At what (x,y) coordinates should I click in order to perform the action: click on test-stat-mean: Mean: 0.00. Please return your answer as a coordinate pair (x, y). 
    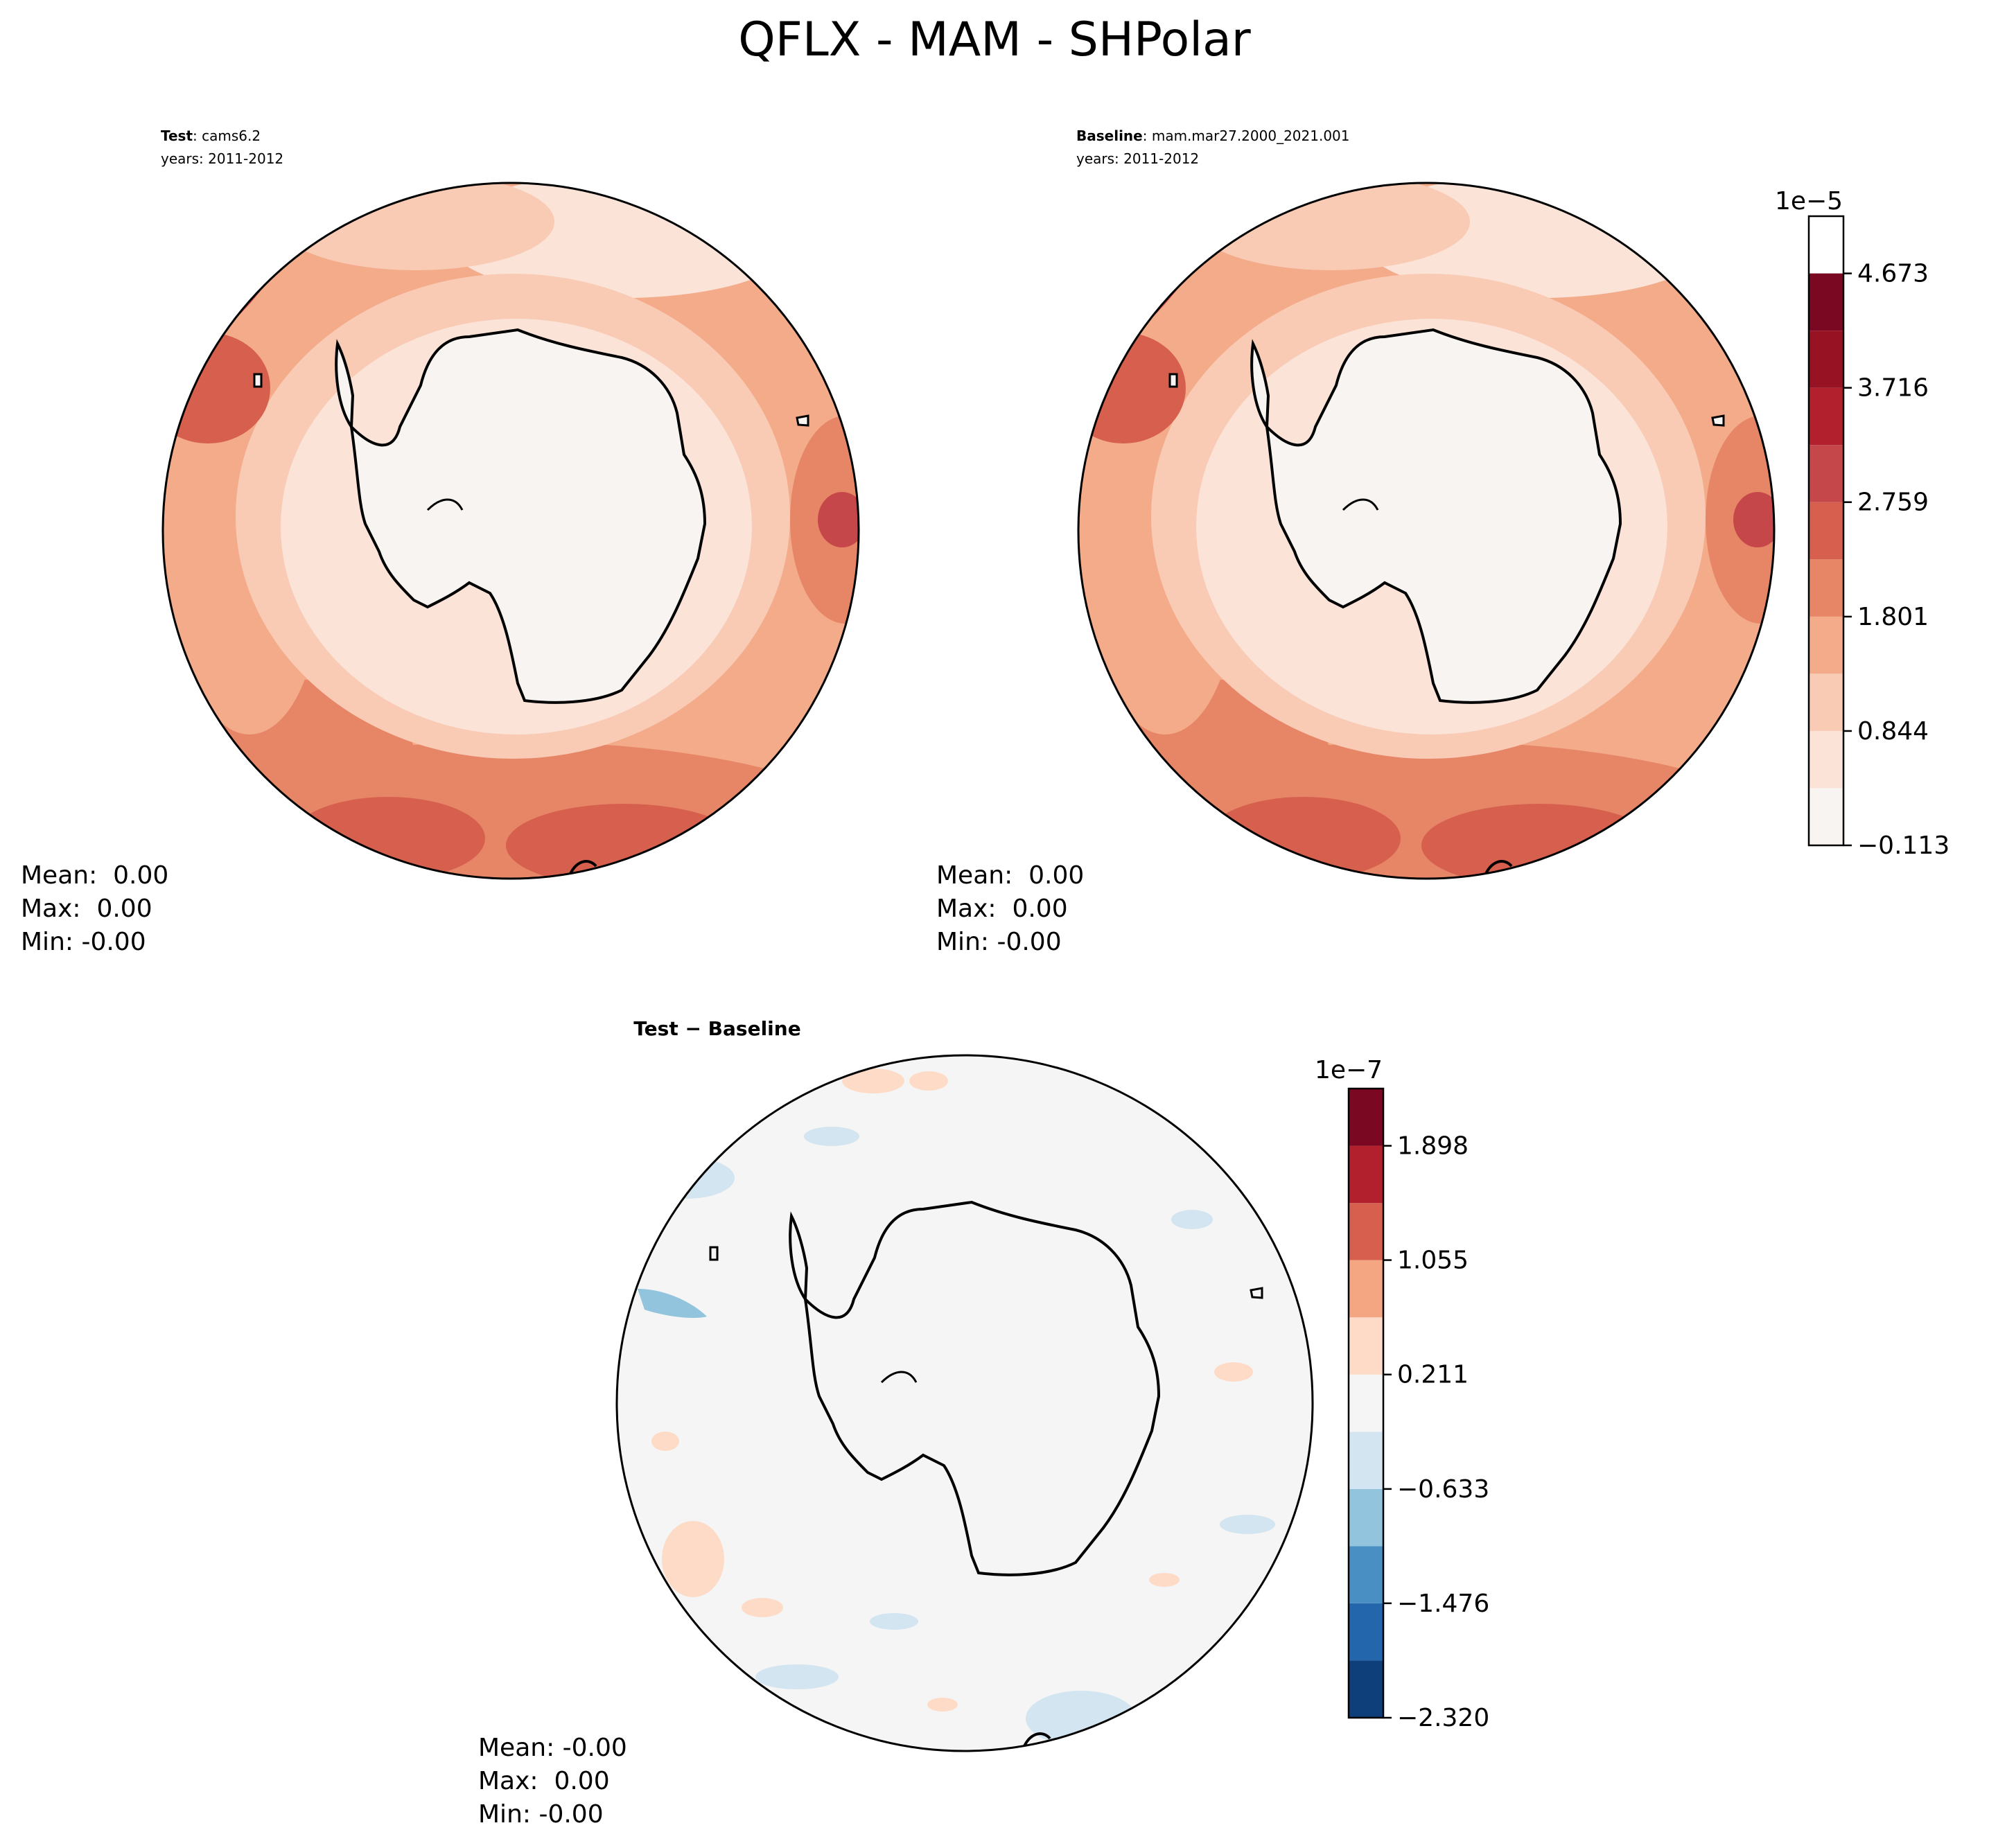
    Looking at the image, I should click on (95, 875).